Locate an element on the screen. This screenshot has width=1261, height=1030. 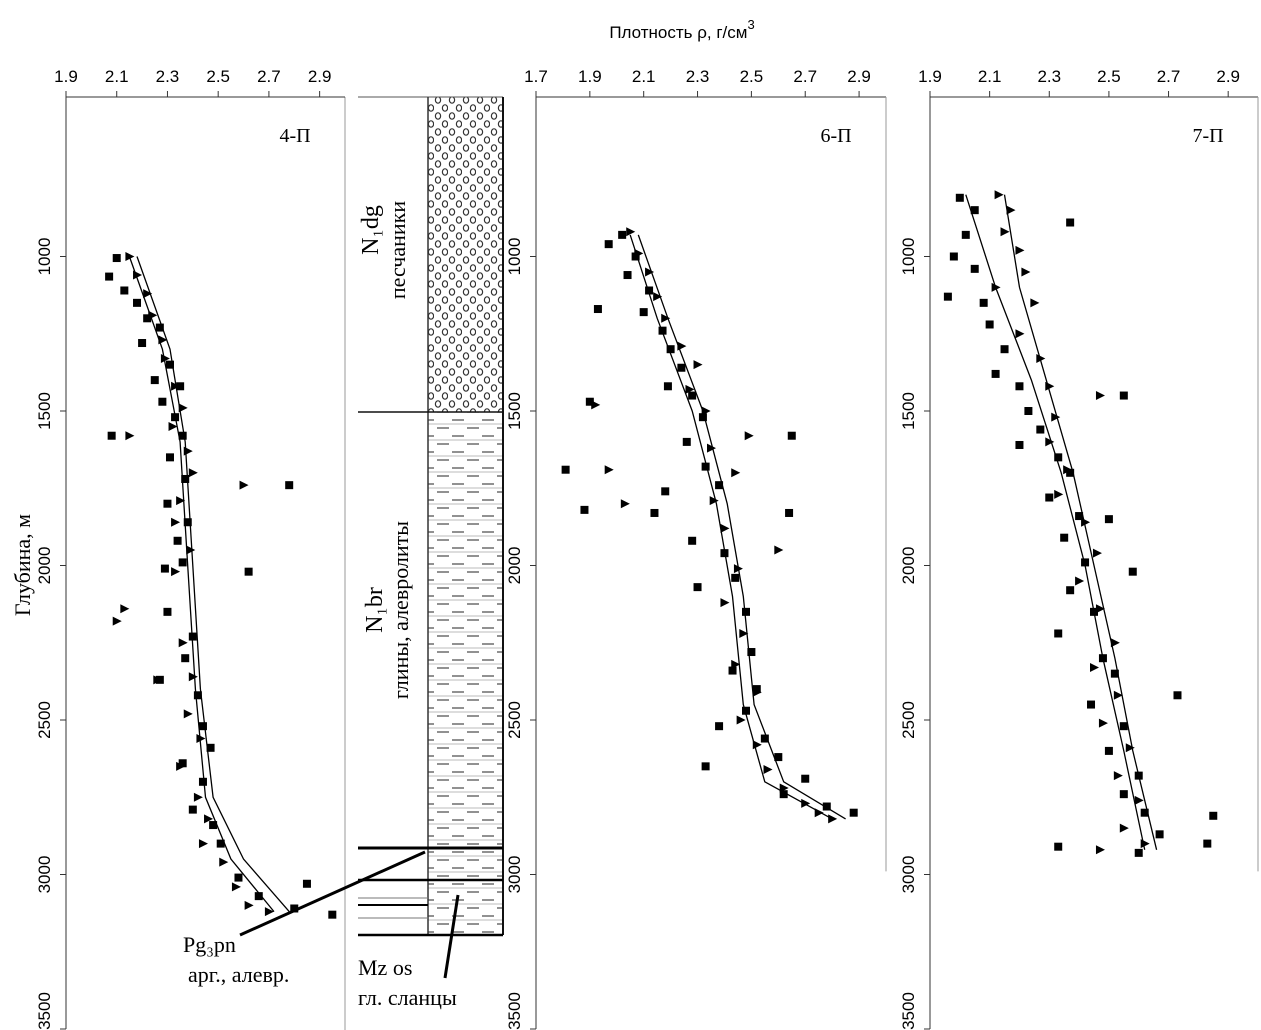
x-axis-title-text: Плотность ρ, г/см is located at coordinates (678, 32).